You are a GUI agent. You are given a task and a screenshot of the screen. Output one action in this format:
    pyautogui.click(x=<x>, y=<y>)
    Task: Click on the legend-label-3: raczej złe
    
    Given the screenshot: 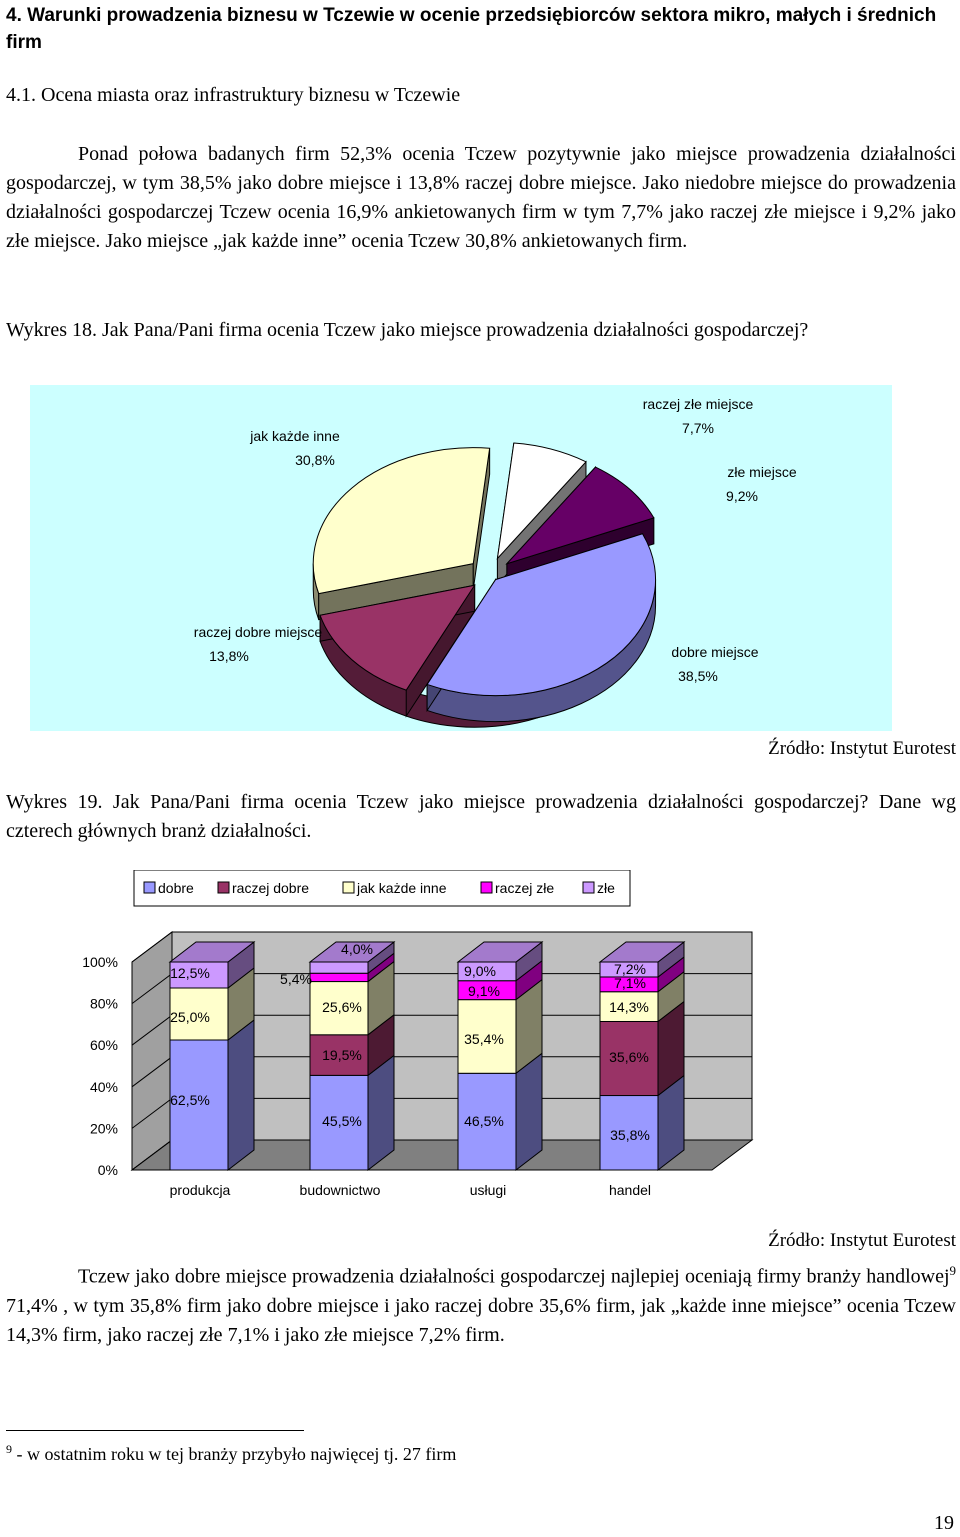 What is the action you would take?
    pyautogui.click(x=524, y=888)
    